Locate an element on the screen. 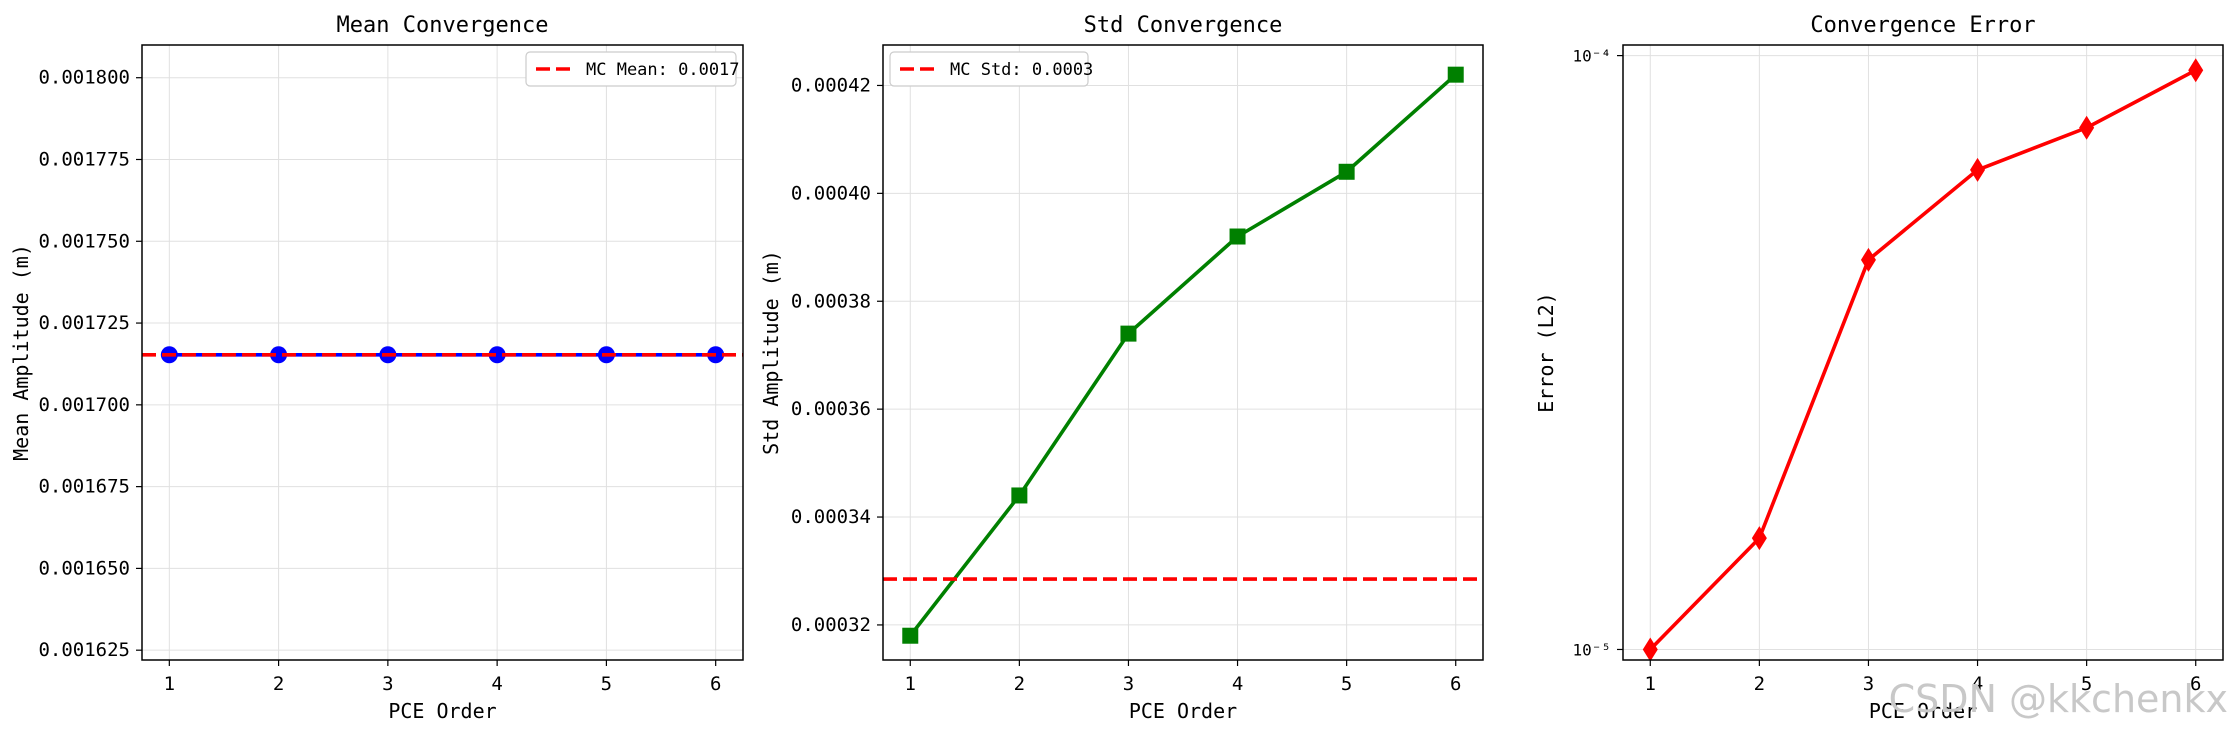 The height and width of the screenshot is (736, 2236). watermark: CSDN @kkchenkx is located at coordinates (2058, 699).